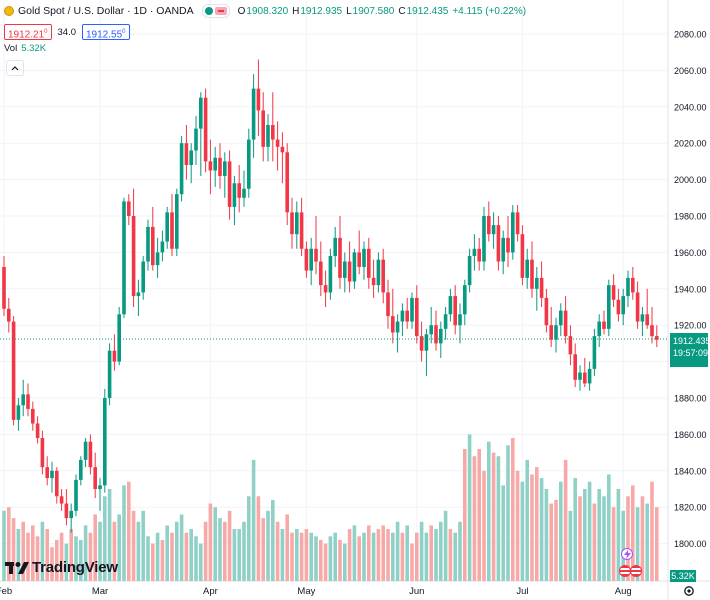  I want to click on legend-toggle-pill, so click(215, 11).